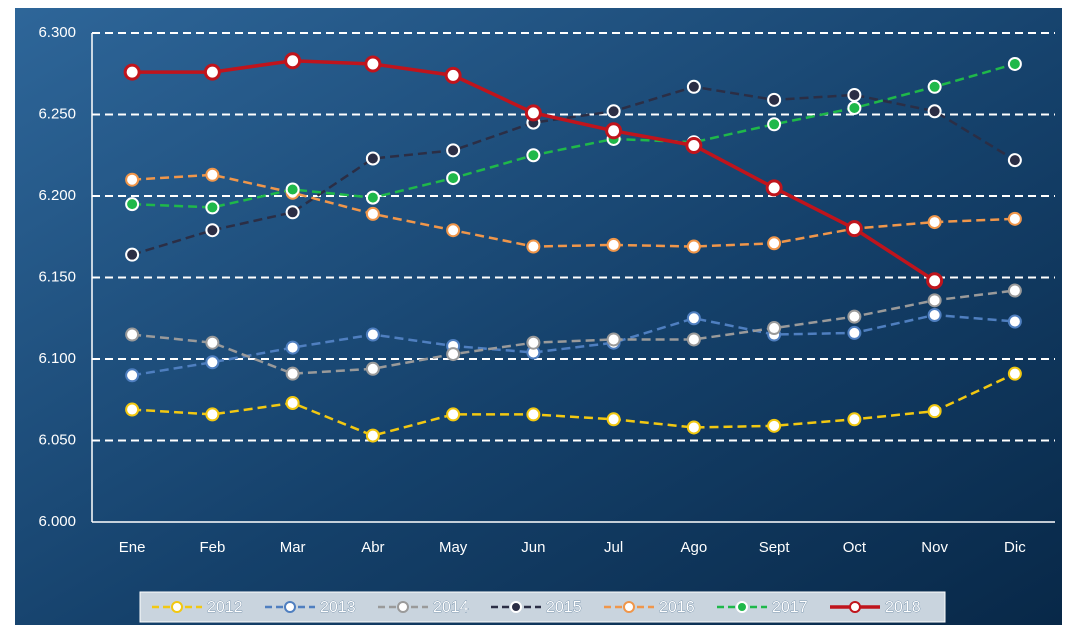  Describe the element at coordinates (453, 547) in the screenshot. I see `x-tick-label: May` at that location.